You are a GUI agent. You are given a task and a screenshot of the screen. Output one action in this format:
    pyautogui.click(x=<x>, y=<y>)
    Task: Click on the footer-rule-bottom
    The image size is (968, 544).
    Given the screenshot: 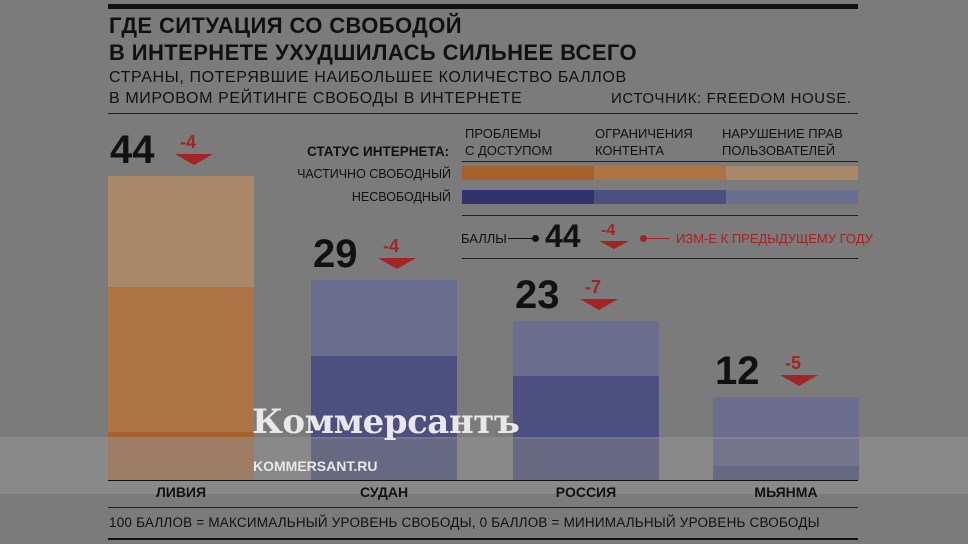 What is the action you would take?
    pyautogui.click(x=483, y=539)
    